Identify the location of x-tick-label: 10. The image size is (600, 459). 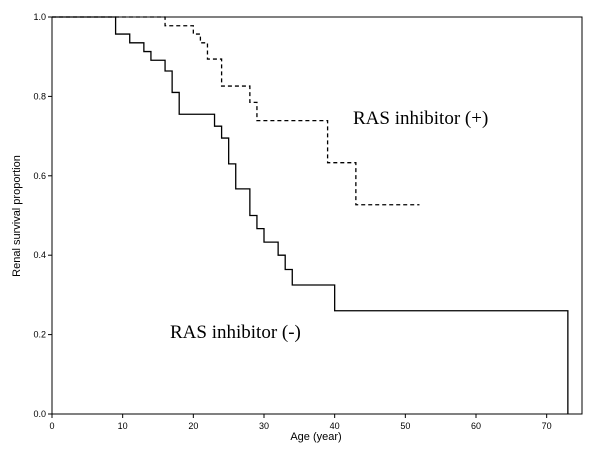
(123, 426).